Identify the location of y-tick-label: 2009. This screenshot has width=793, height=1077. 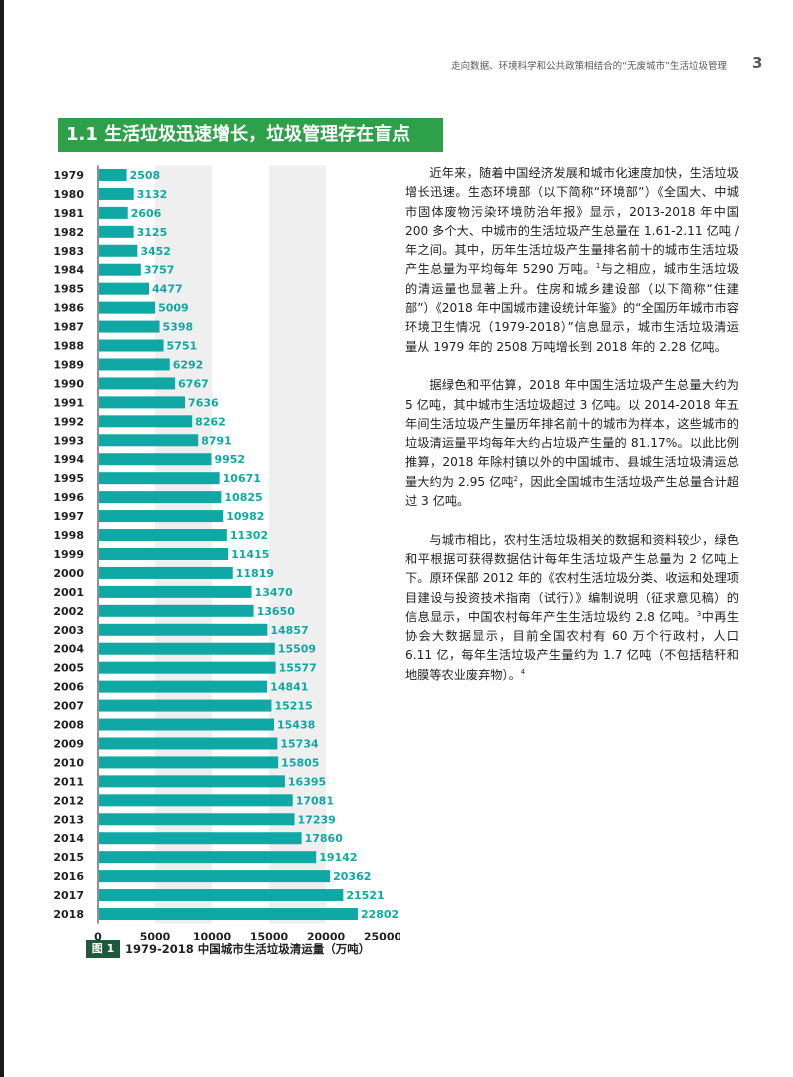
(68, 743).